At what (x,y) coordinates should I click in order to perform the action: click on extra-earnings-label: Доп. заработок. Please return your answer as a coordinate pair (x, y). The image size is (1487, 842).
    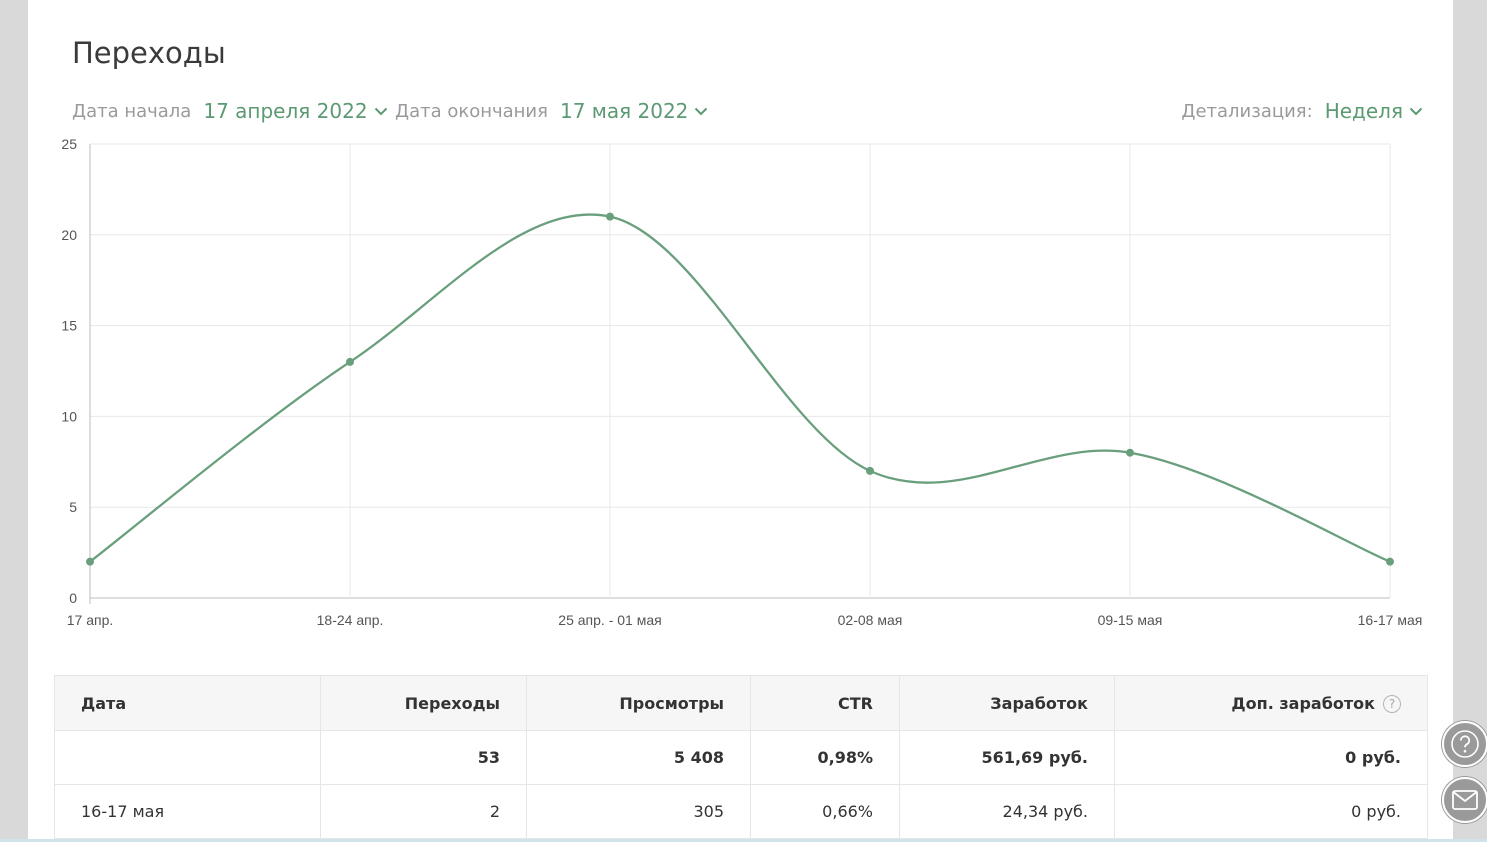
    Looking at the image, I should click on (1303, 703).